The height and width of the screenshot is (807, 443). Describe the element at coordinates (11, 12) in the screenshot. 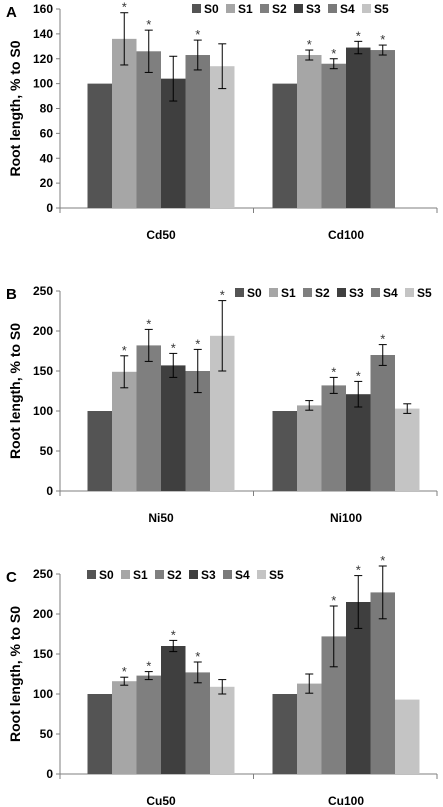

I see `panel-letter: A` at that location.